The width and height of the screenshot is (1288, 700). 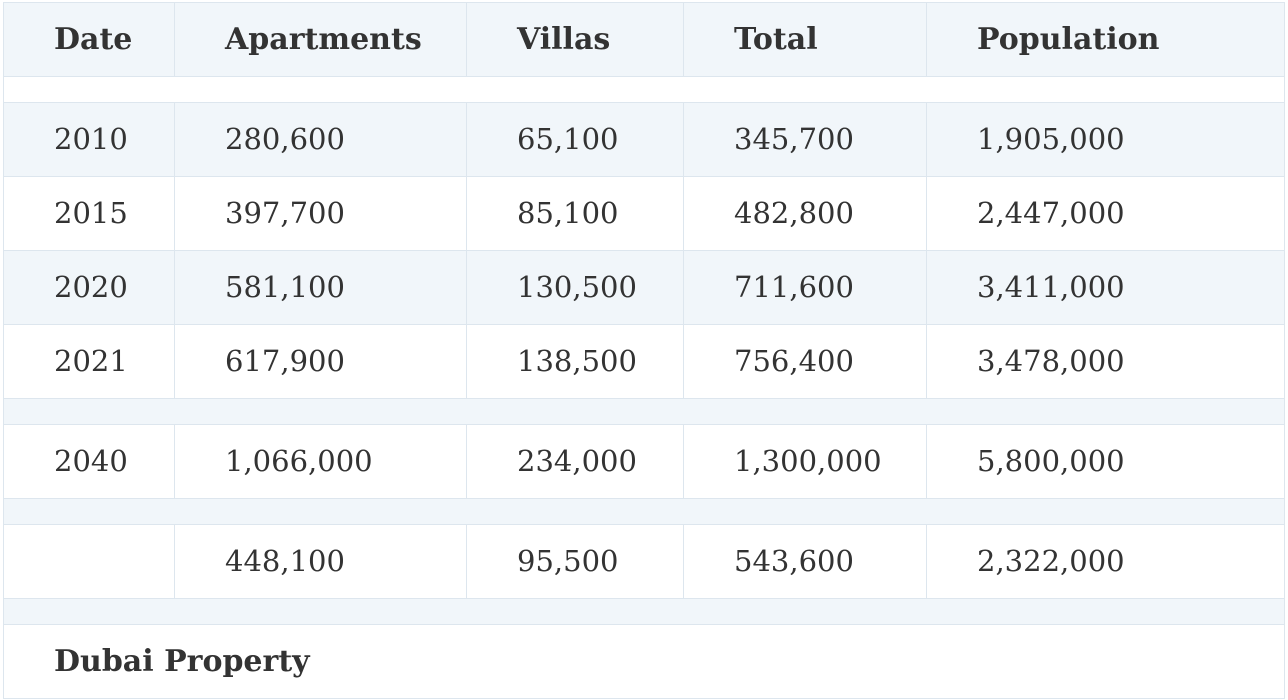 I want to click on cell-date: 2015, so click(x=89, y=213).